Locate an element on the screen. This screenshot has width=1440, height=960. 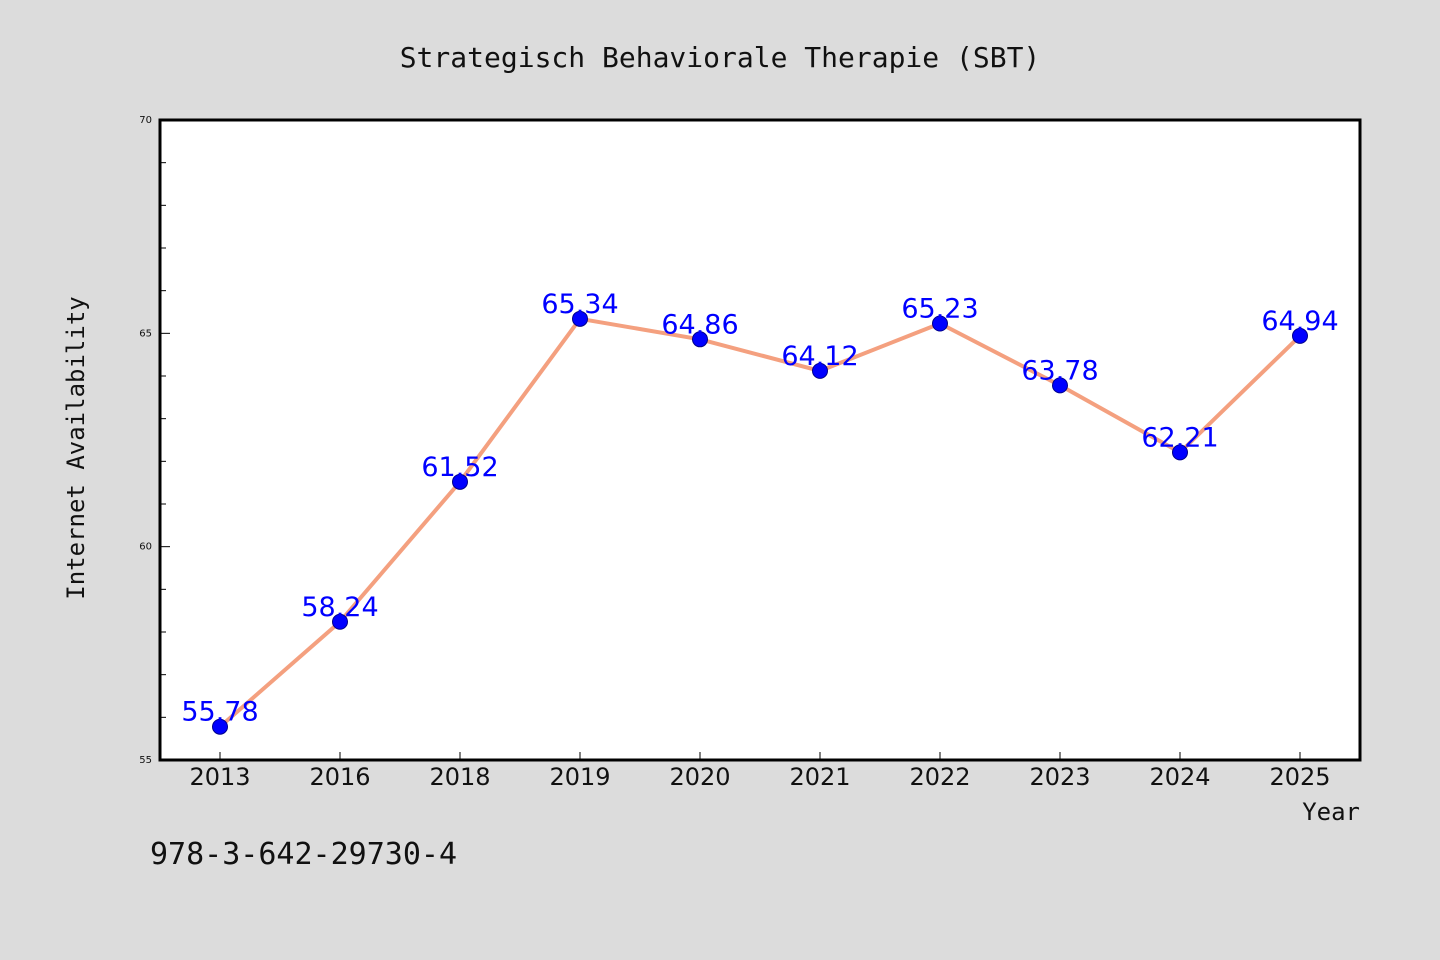
x-tick-label: 2016 is located at coordinates (339, 777).